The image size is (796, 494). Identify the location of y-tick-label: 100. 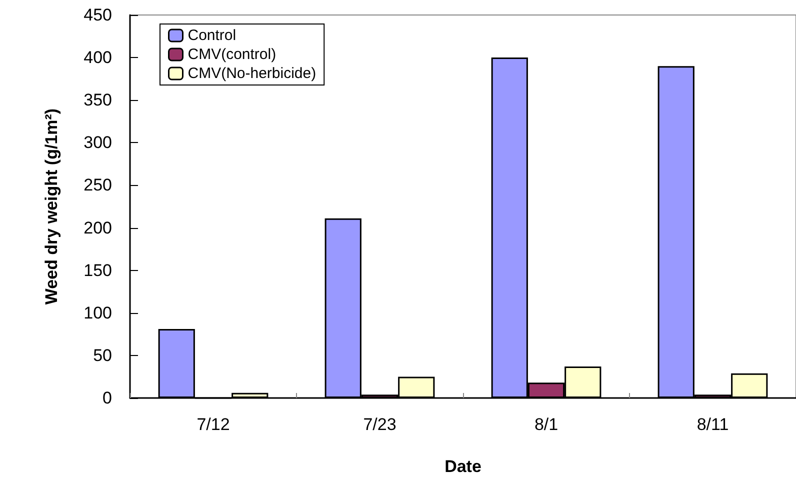
(98, 312).